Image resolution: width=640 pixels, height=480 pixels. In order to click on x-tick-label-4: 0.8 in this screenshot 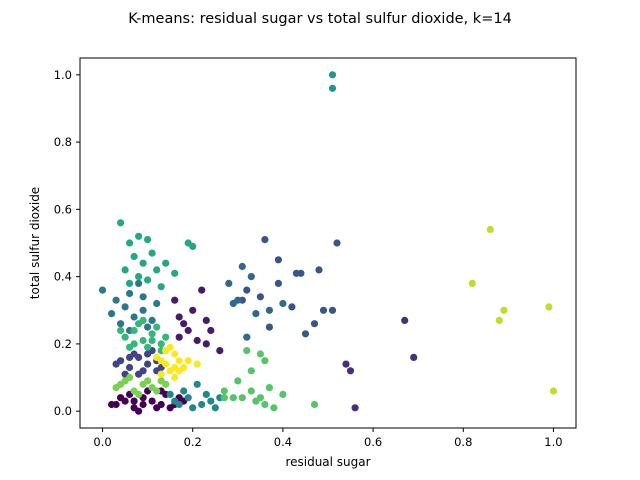, I will do `click(463, 442)`.